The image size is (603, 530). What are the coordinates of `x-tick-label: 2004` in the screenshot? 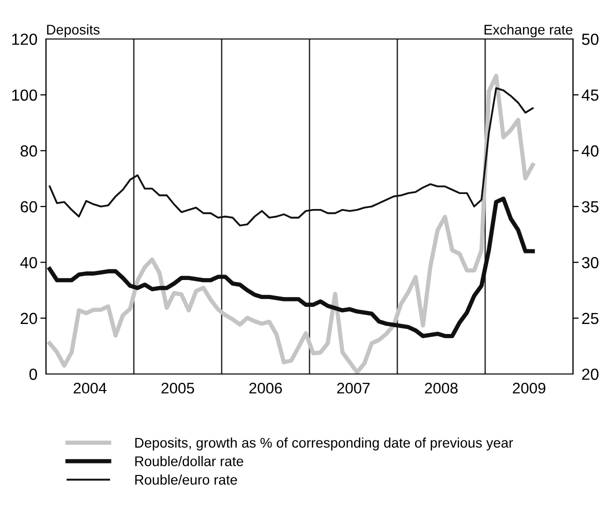 It's located at (90, 388).